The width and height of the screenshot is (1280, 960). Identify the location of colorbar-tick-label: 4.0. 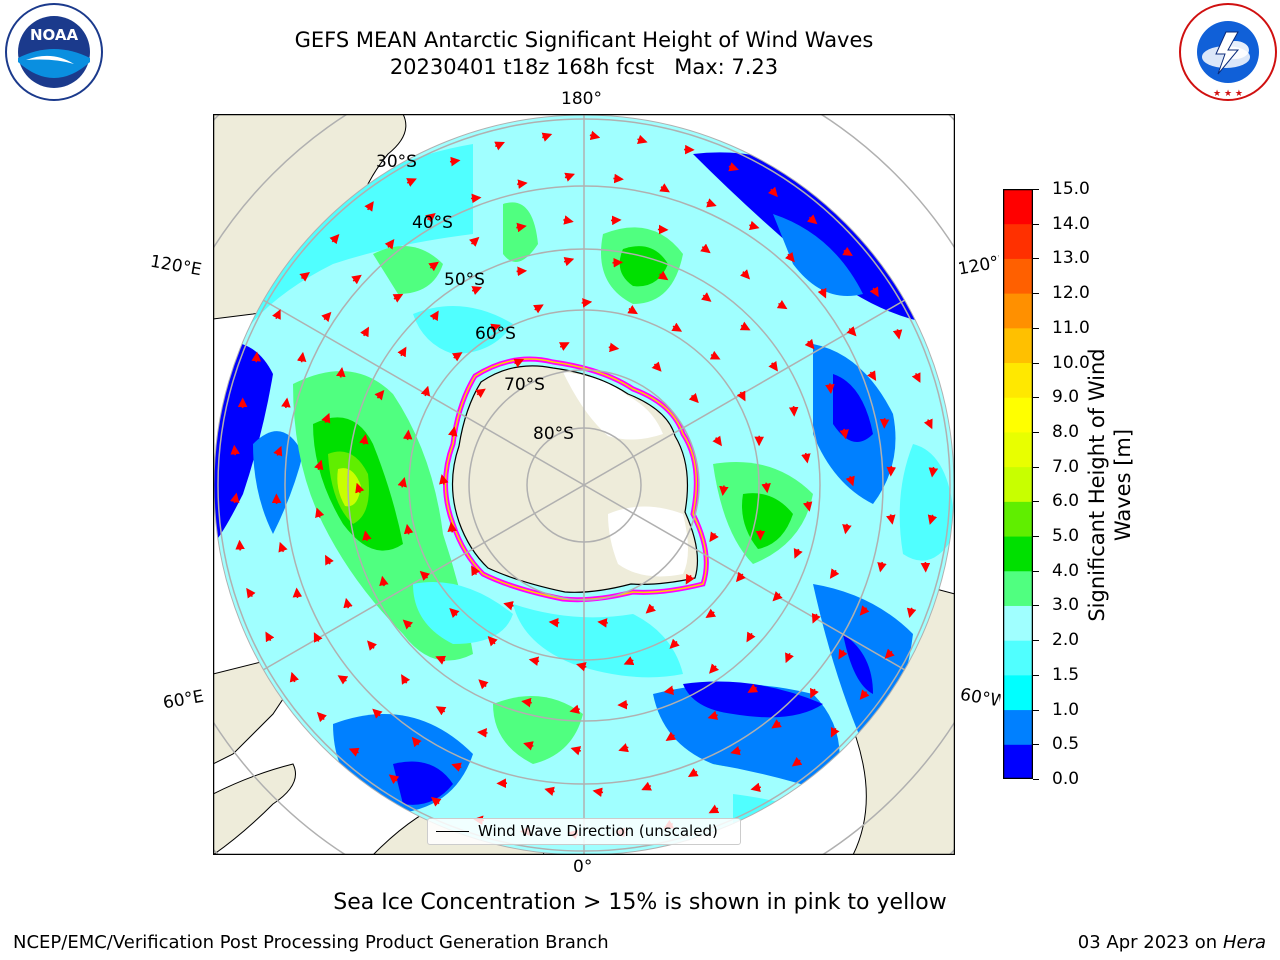
(1066, 570).